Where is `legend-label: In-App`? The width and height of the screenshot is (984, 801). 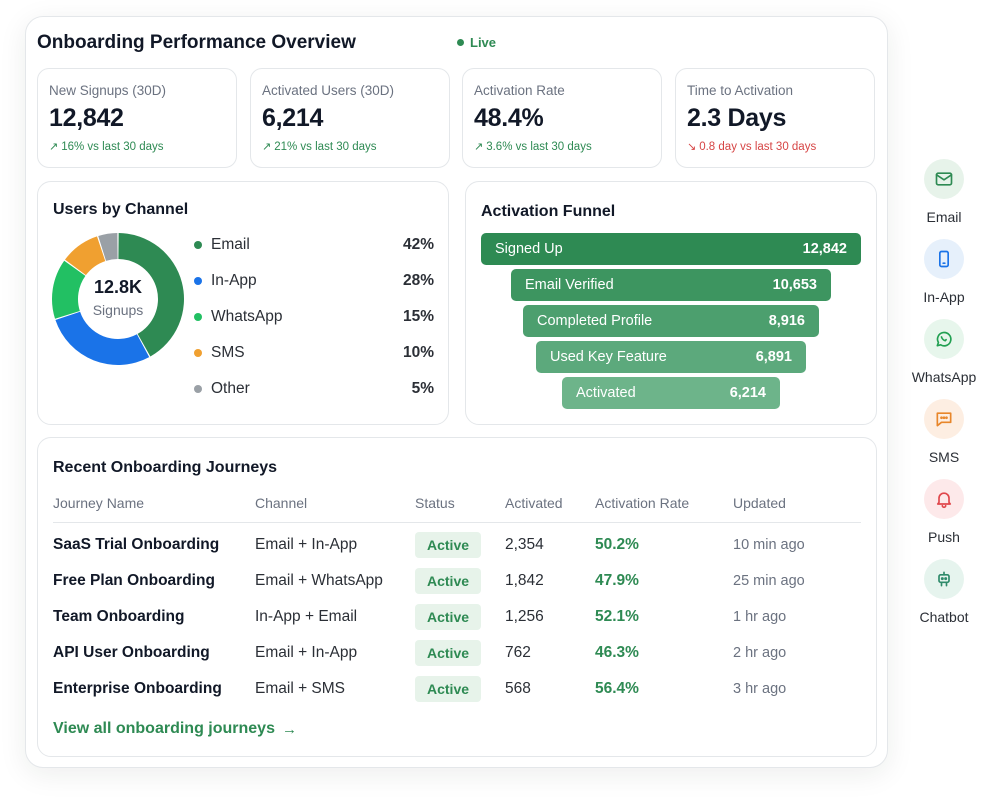
legend-label: In-App is located at coordinates (234, 280).